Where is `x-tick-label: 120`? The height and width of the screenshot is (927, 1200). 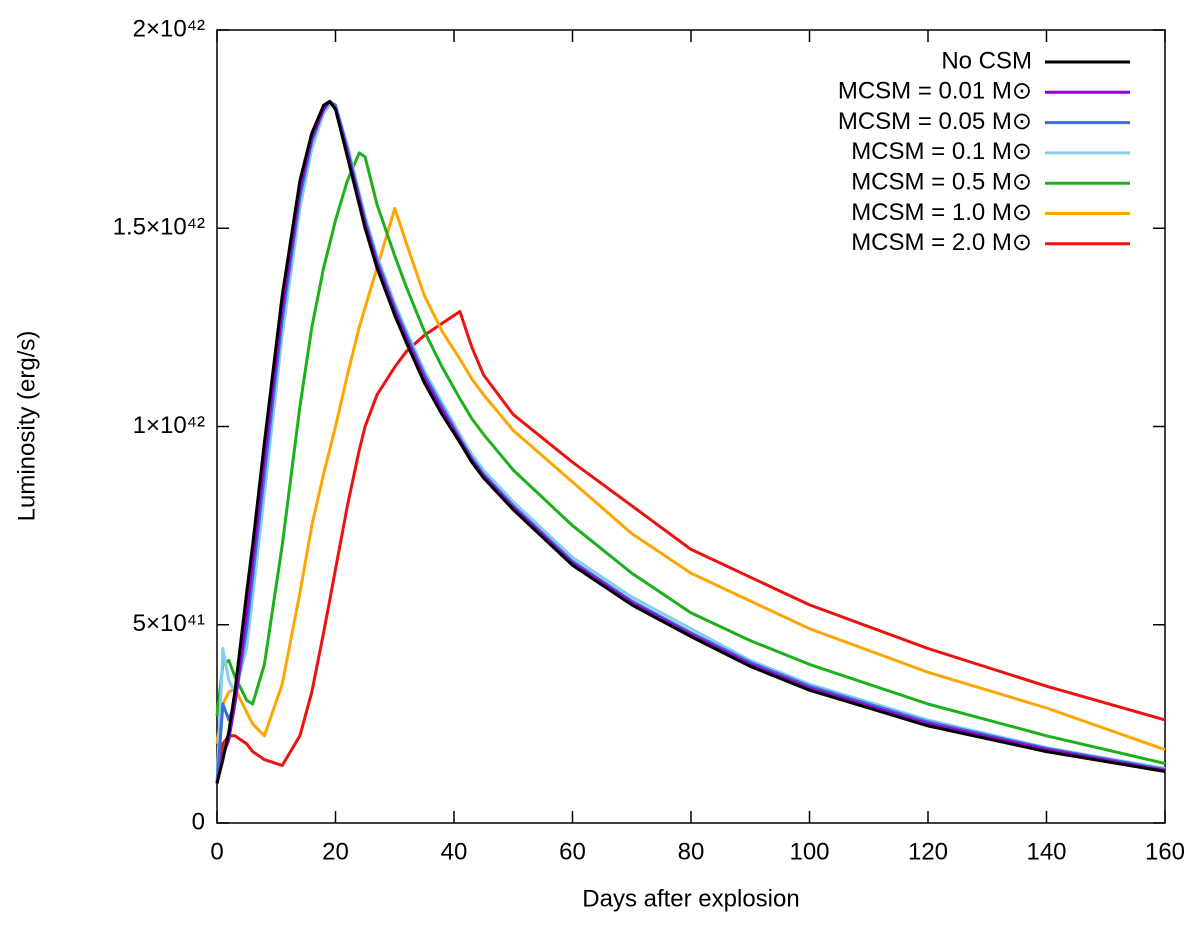 x-tick-label: 120 is located at coordinates (928, 851).